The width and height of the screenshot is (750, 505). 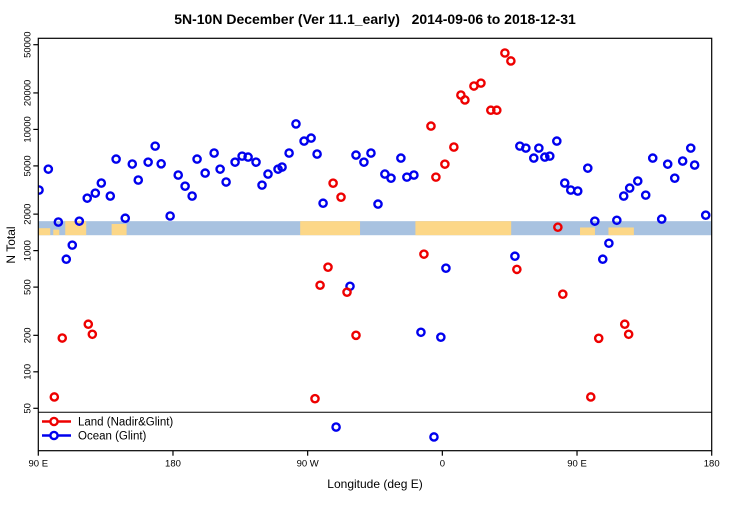 I want to click on ocean-legend-circle-icon, so click(x=54, y=435).